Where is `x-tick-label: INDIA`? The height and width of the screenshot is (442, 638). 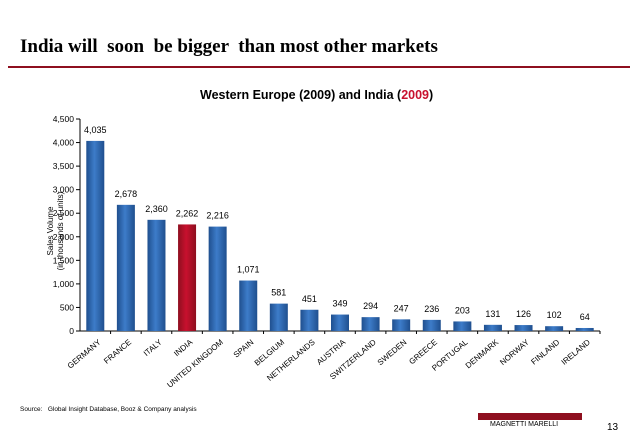 x-tick-label: INDIA is located at coordinates (183, 347).